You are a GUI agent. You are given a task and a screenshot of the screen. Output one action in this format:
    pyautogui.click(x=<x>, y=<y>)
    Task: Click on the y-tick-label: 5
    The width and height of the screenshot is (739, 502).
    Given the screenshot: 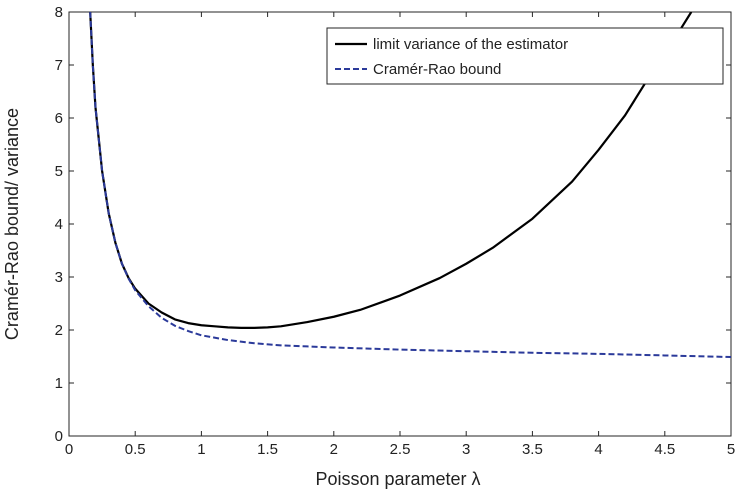 What is the action you would take?
    pyautogui.click(x=59, y=171)
    